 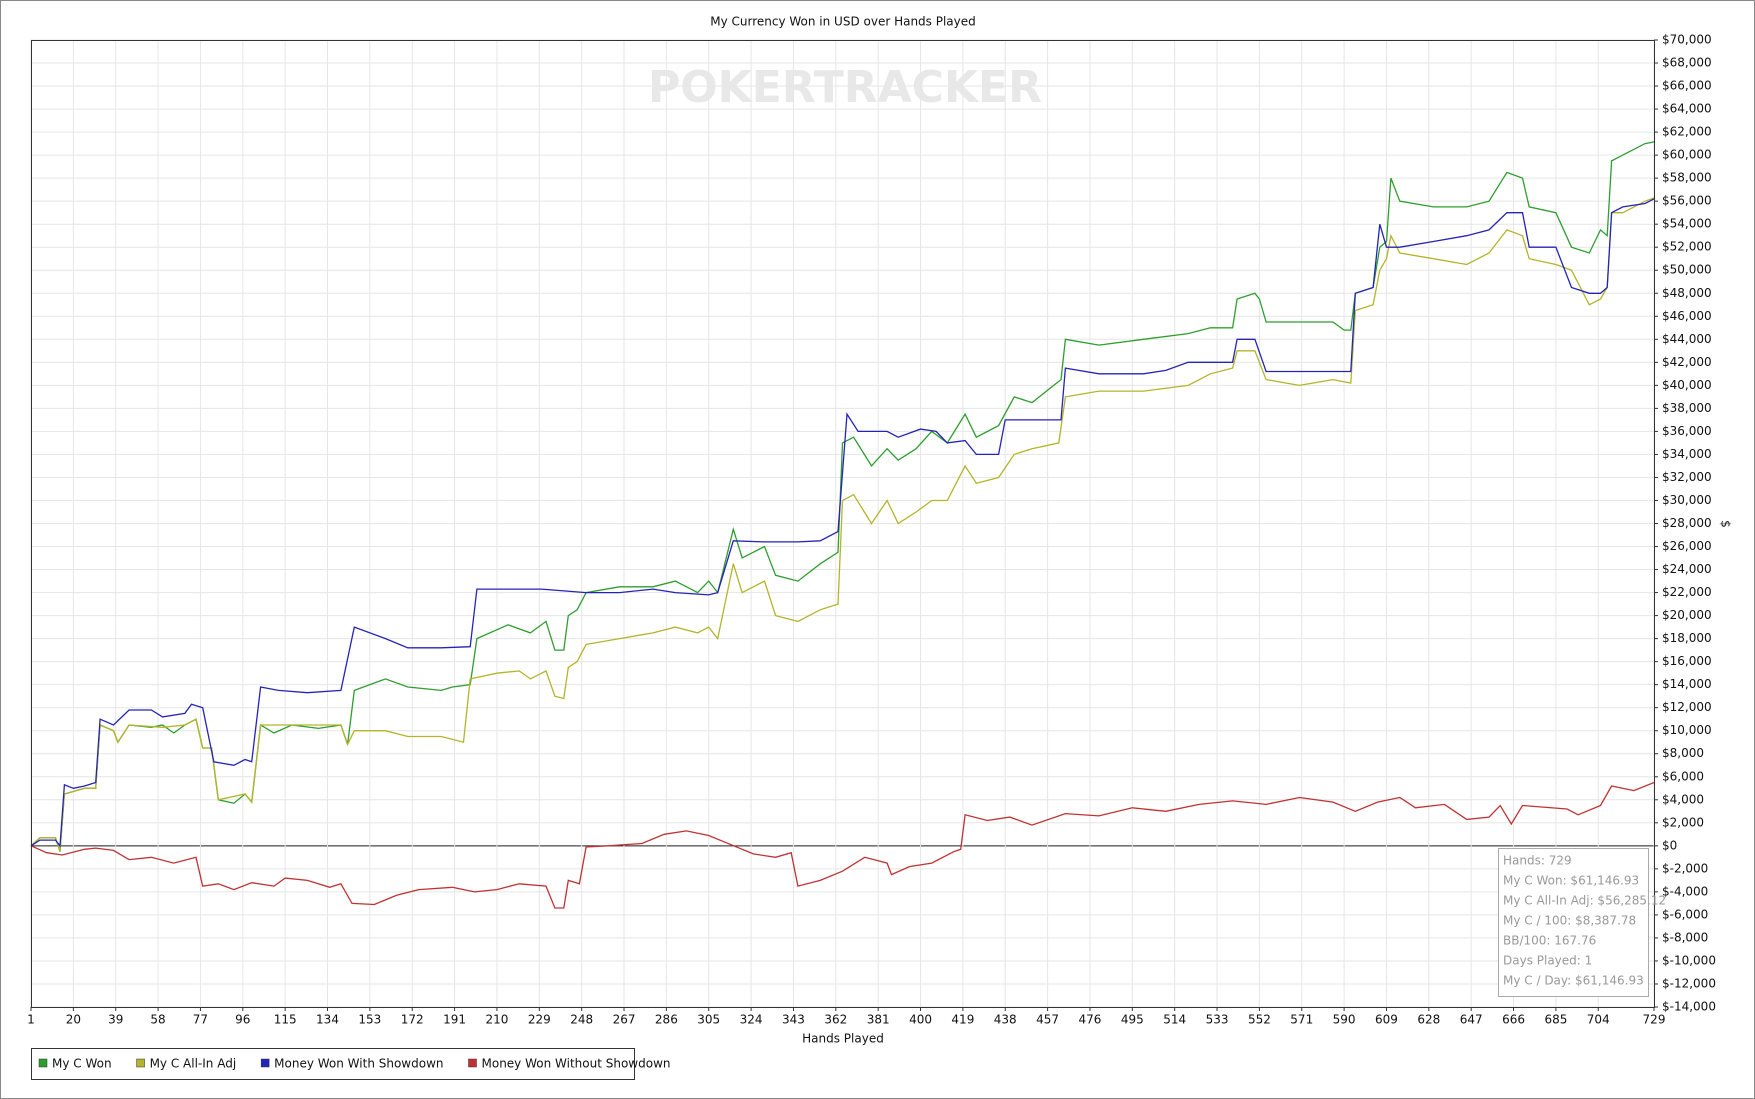 I want to click on info-line: My C / 100: $8,387.78, so click(x=1569, y=921).